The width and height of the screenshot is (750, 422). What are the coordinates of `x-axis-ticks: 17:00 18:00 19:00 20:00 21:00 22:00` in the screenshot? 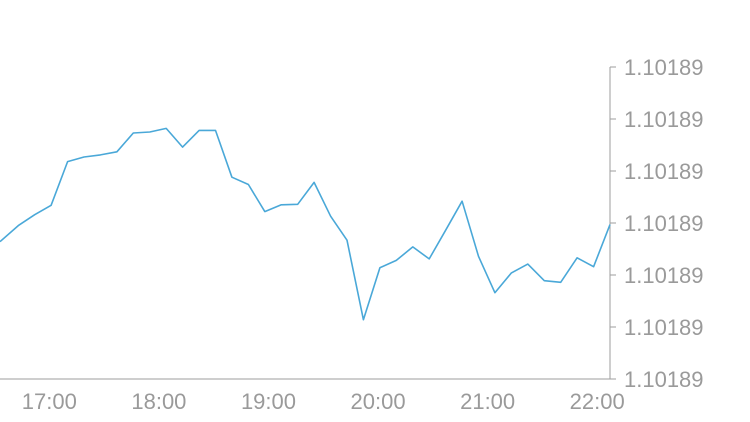 It's located at (323, 401).